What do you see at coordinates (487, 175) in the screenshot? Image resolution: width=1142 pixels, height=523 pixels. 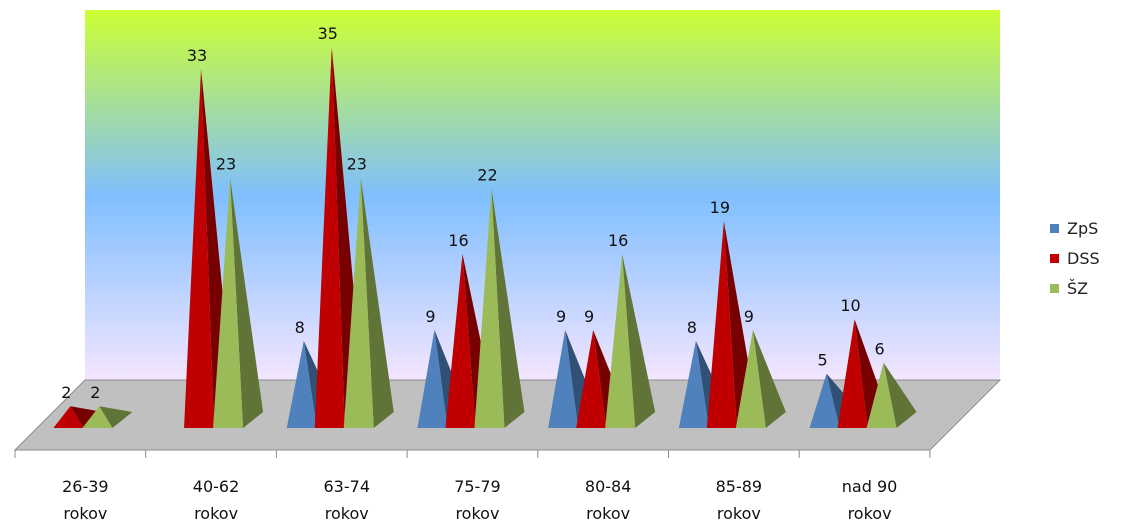 I see `data-label-sz: 22` at bounding box center [487, 175].